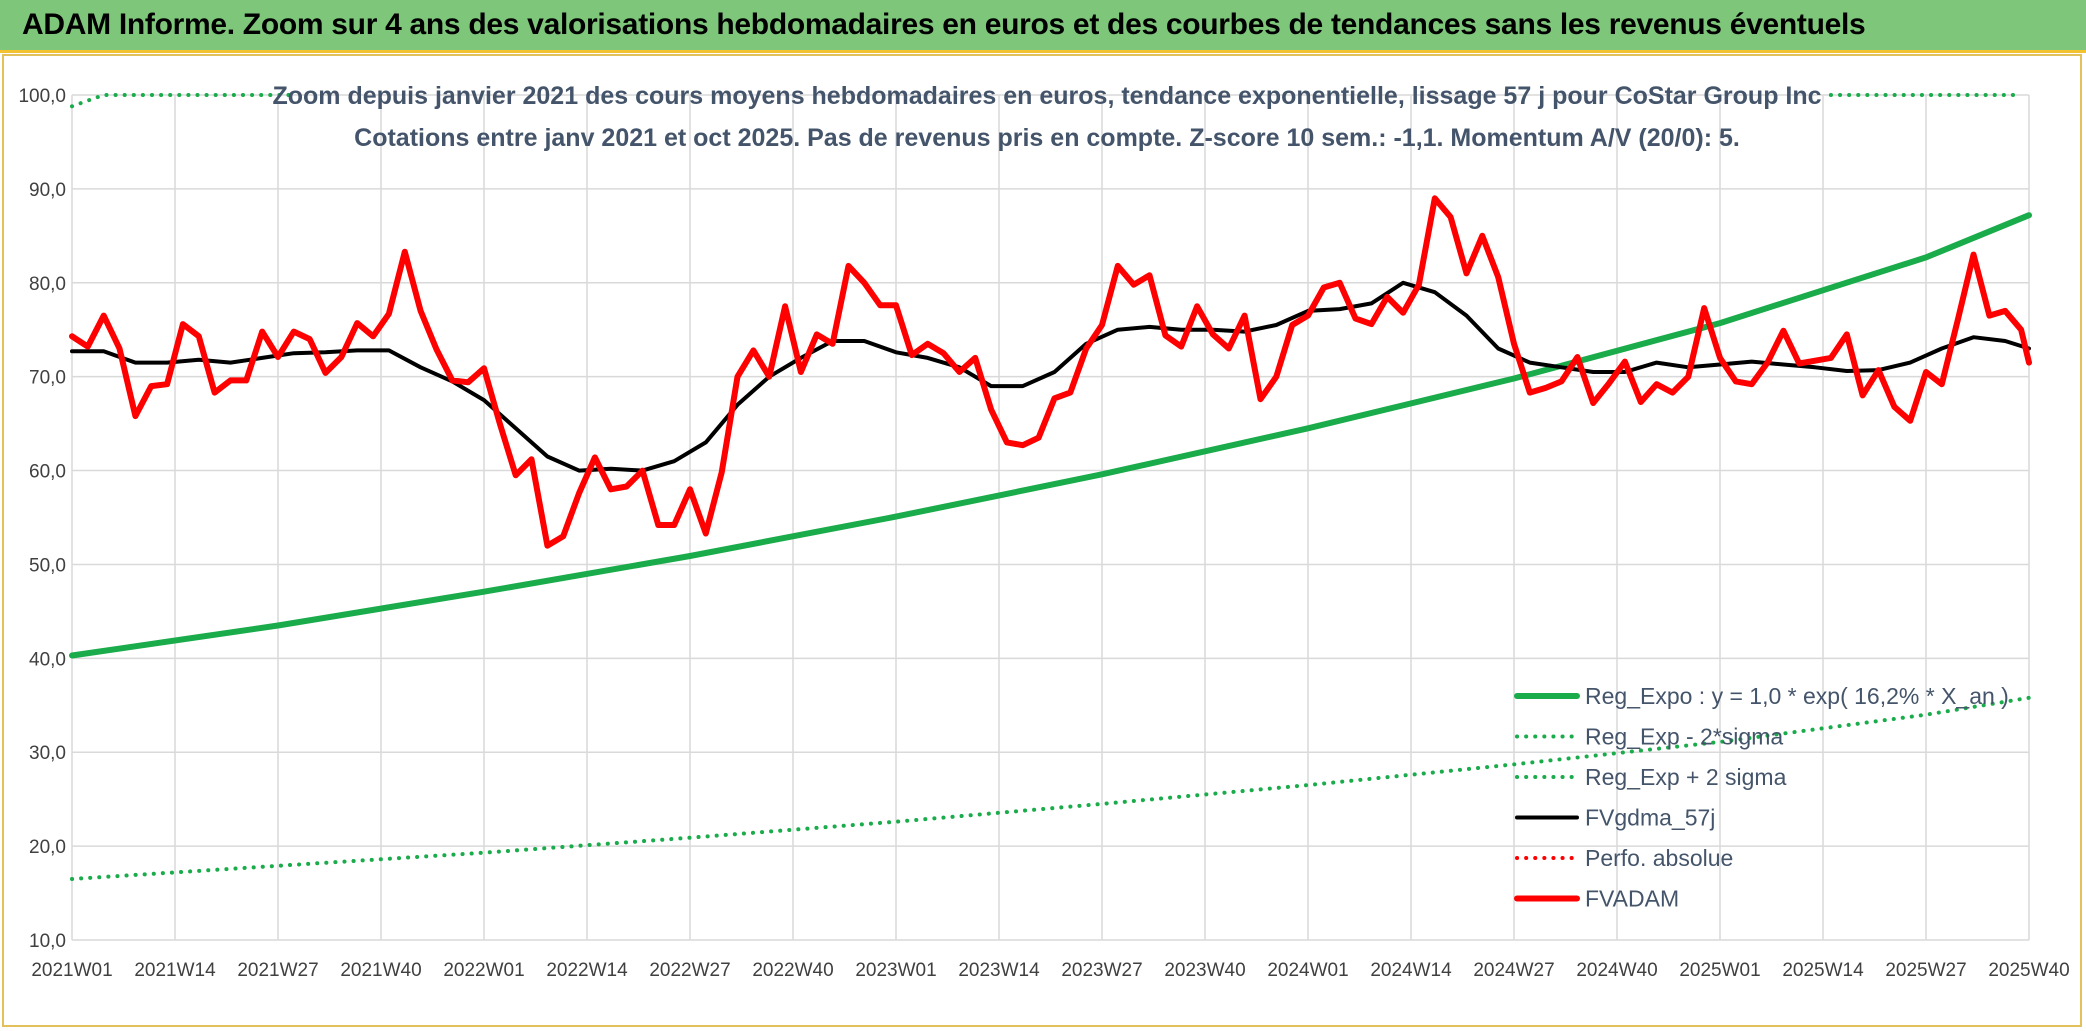 The image size is (2086, 1031). What do you see at coordinates (47, 659) in the screenshot?
I see `y-tick-label: 40,0` at bounding box center [47, 659].